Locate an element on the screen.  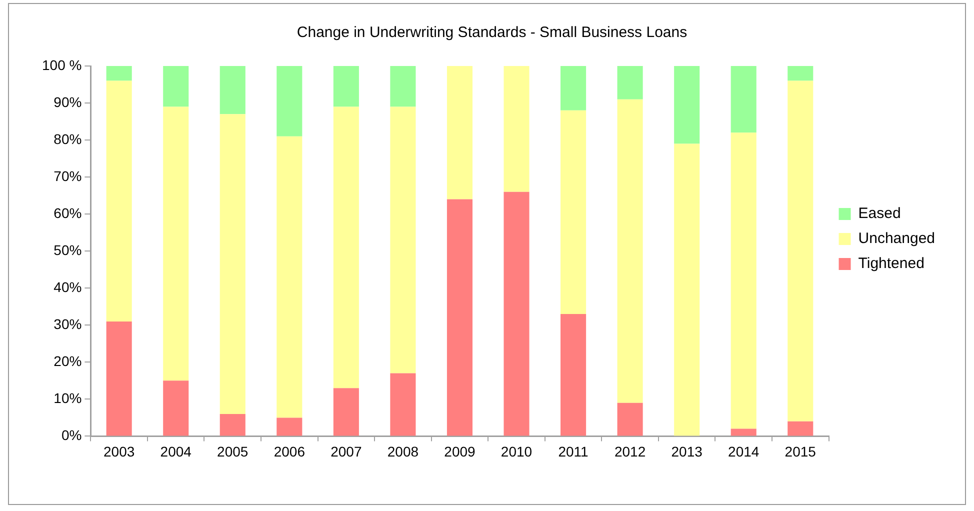
y-tick-label: 100 % is located at coordinates (62, 64).